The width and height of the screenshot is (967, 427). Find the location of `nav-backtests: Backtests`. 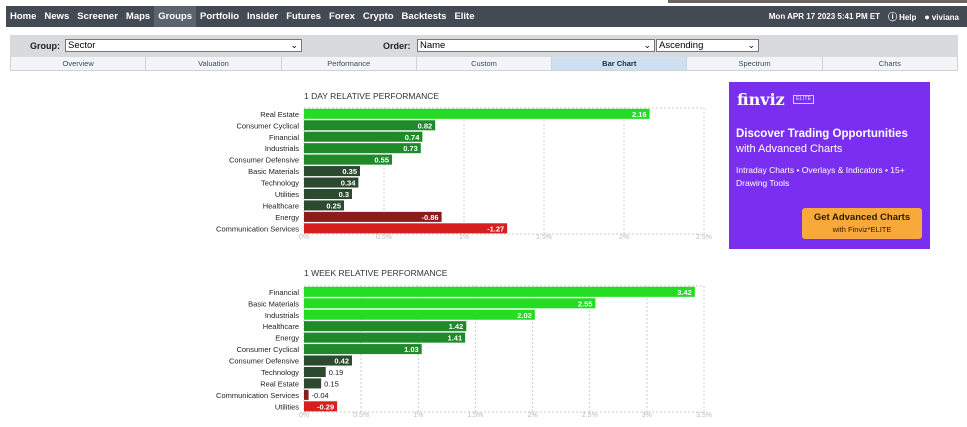

nav-backtests: Backtests is located at coordinates (424, 16).